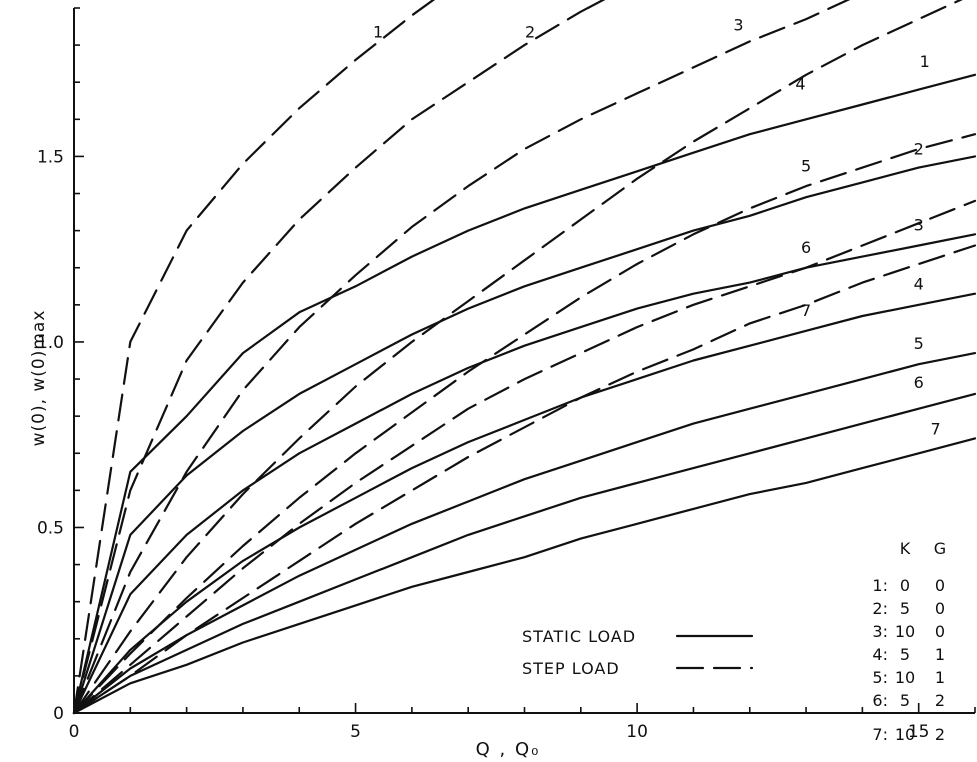  Describe the element at coordinates (50, 528) in the screenshot. I see `y-tick-label: 0.5` at that location.